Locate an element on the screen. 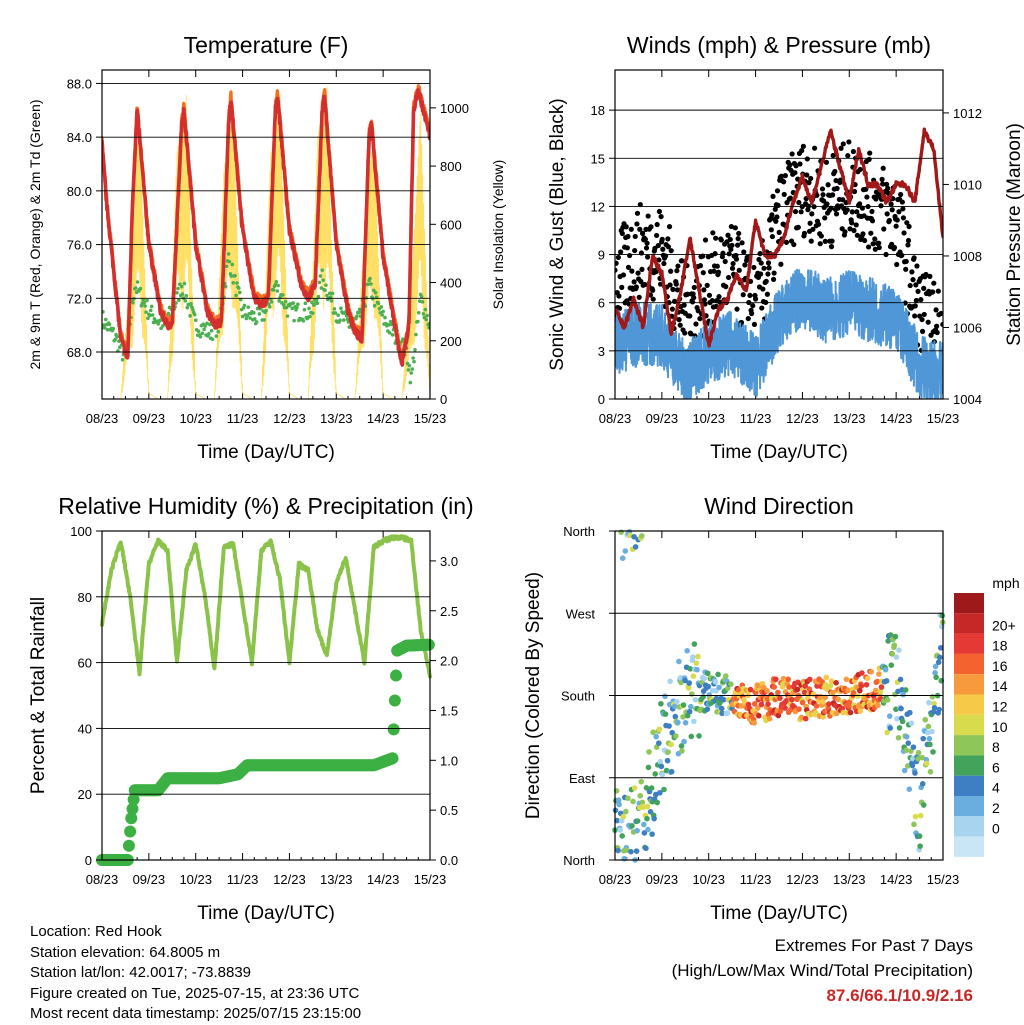 This screenshot has height=1025, width=1024. y2-tick-label: 1012 is located at coordinates (967, 113).